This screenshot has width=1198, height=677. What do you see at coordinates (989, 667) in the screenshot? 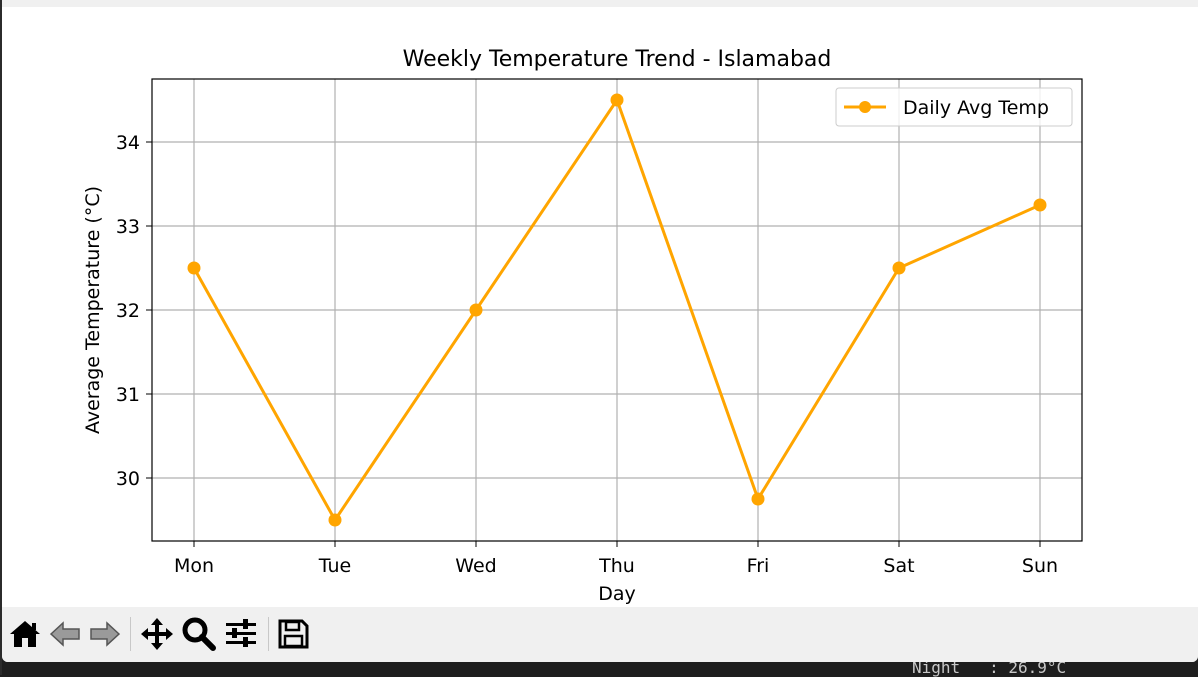
I see `background-terminal-text: Night : 26.9°C` at bounding box center [989, 667].